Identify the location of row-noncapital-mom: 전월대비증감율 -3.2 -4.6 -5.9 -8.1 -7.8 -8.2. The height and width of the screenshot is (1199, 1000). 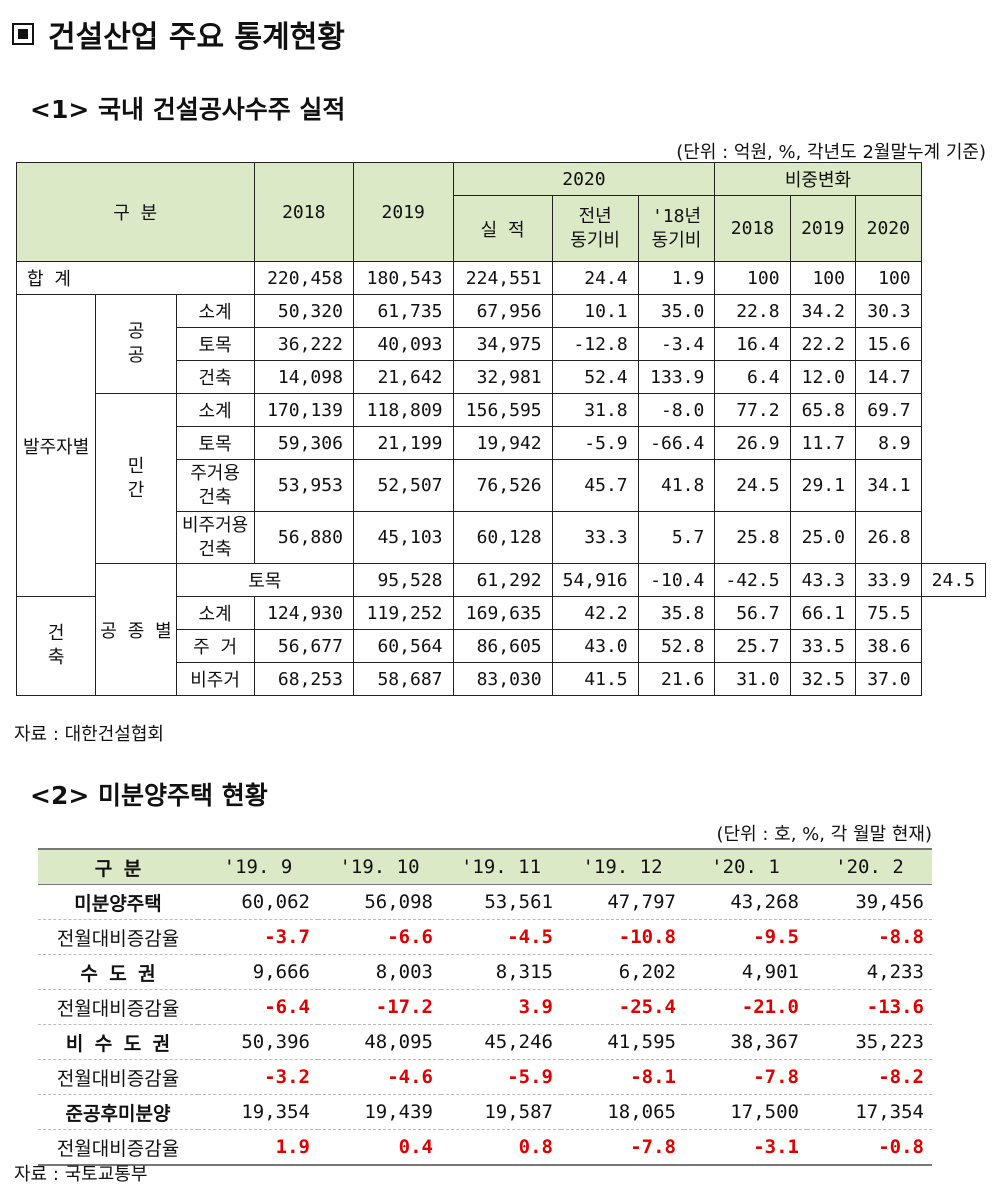
(485, 1077).